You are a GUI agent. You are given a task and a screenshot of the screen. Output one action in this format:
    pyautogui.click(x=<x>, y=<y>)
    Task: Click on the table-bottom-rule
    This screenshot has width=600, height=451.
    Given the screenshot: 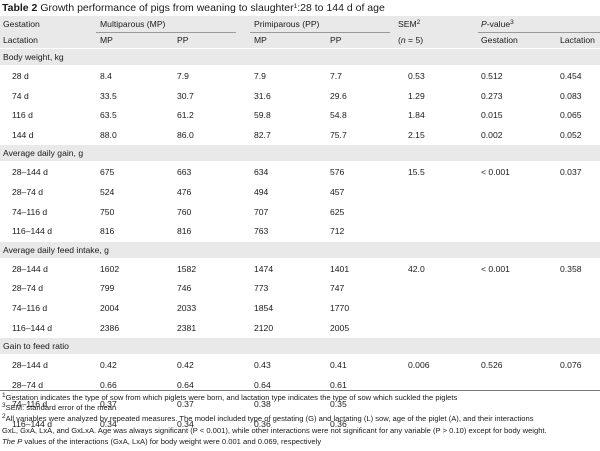 What is the action you would take?
    pyautogui.click(x=300, y=390)
    